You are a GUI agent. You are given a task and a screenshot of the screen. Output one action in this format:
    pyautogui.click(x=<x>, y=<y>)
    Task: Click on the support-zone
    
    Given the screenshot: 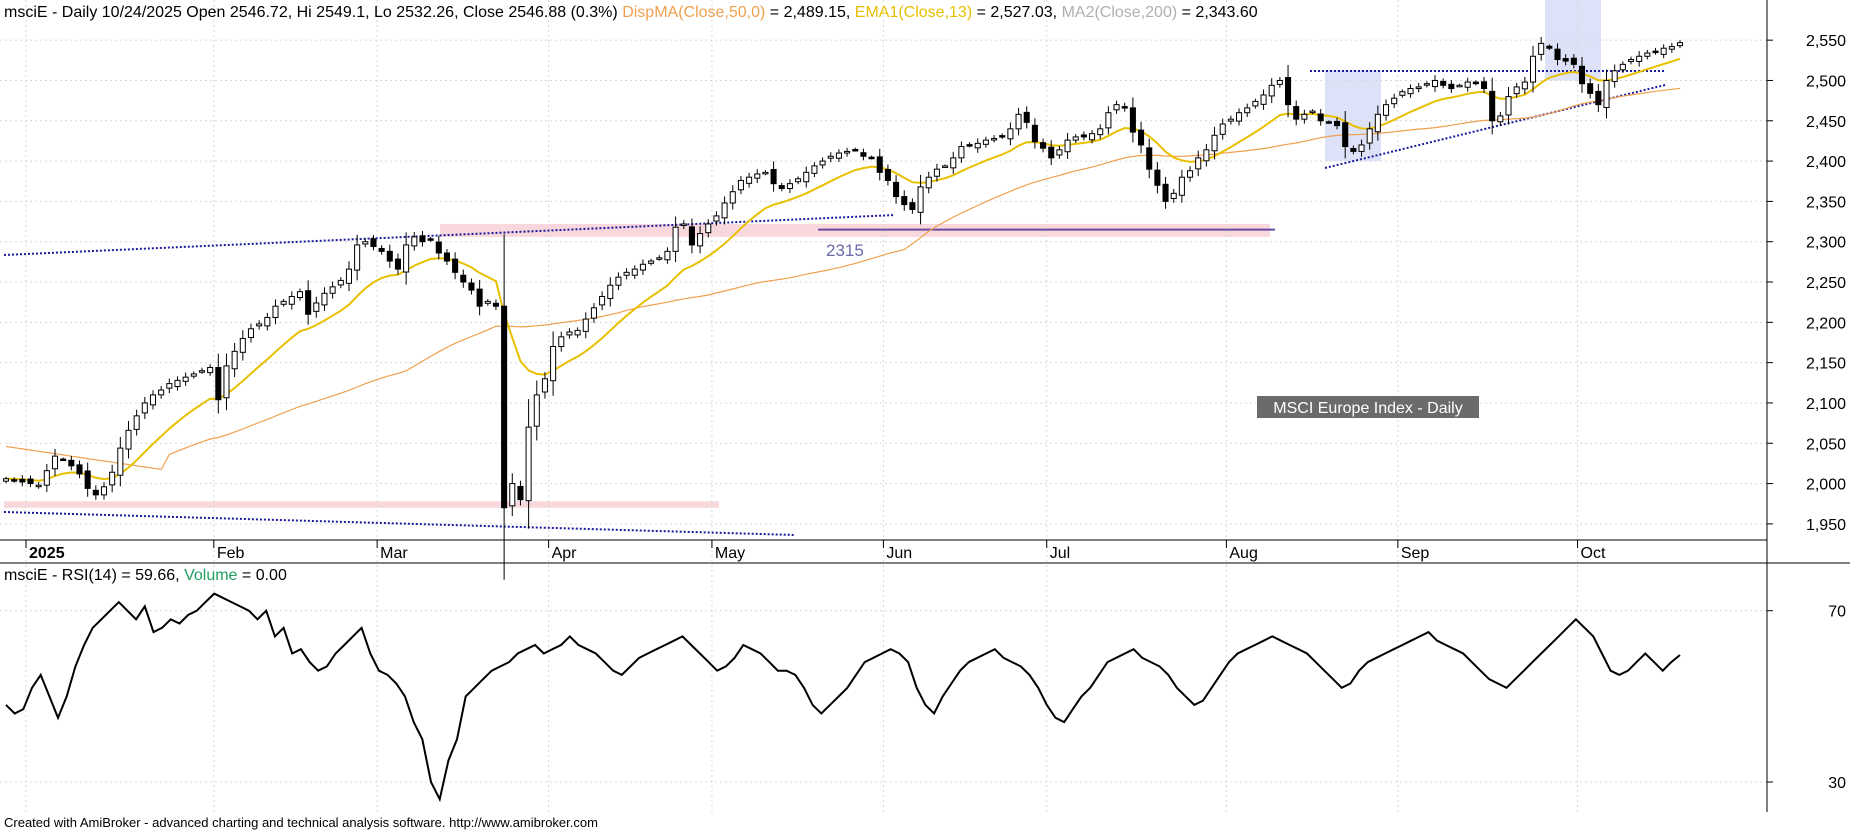 What is the action you would take?
    pyautogui.click(x=361, y=504)
    